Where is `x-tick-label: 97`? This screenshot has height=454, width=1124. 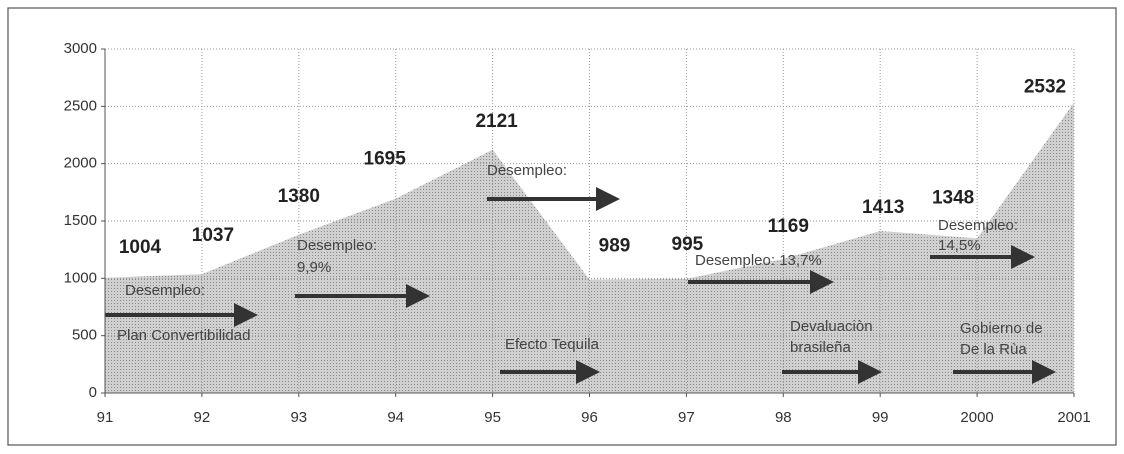
x-tick-label: 97 is located at coordinates (686, 417).